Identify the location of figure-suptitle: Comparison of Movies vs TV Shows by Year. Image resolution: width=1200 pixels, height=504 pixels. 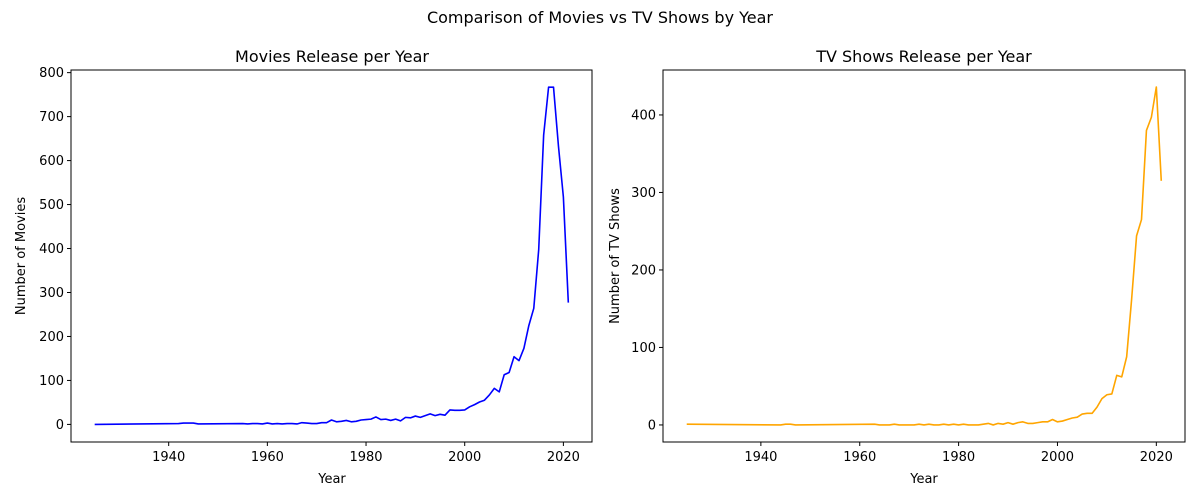
(600, 17).